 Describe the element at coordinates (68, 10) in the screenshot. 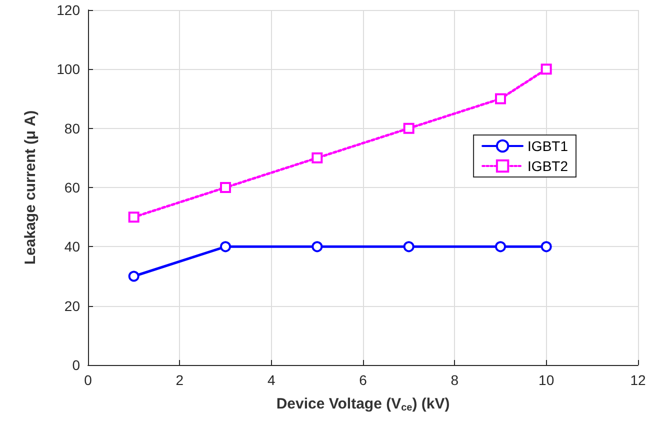

I see `y-tick-label: 120` at that location.